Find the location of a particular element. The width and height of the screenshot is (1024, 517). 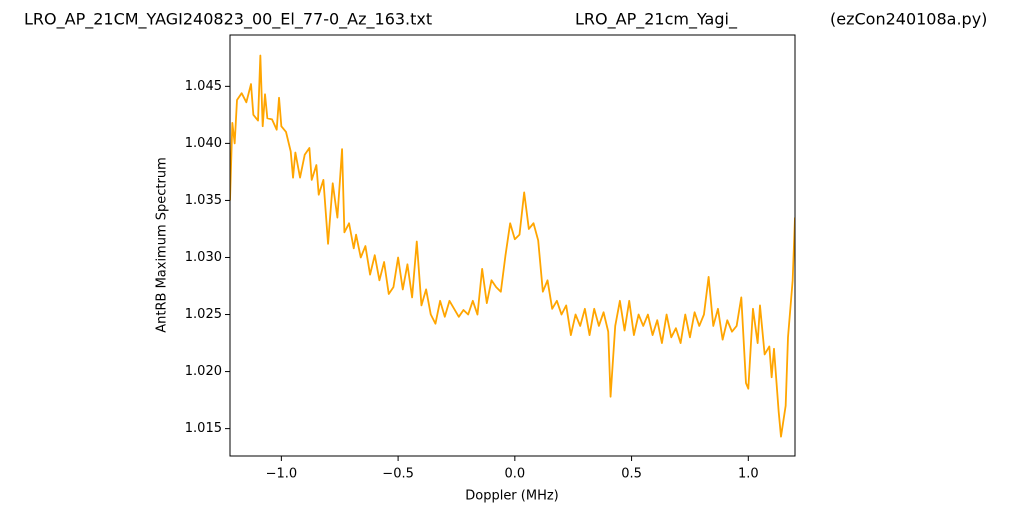

x-tick-label: 0.5 is located at coordinates (631, 474).